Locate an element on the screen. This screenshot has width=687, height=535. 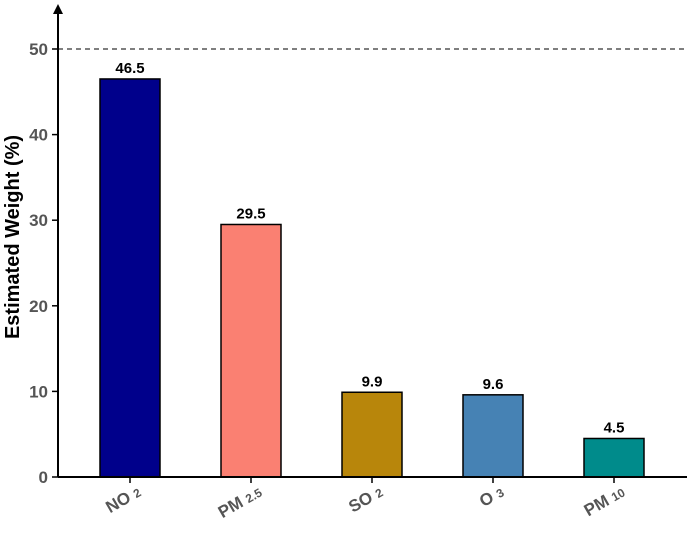
y-ticks-group: 0 10 20 30 40 50 is located at coordinates (43, 263).